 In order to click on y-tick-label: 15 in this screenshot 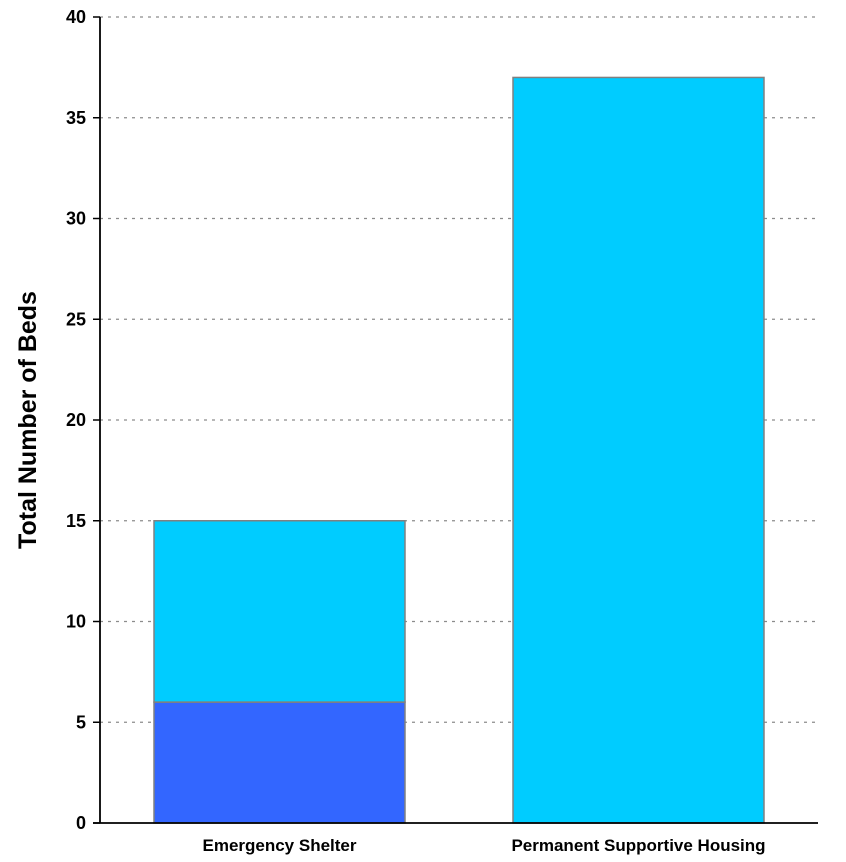, I will do `click(76, 521)`.